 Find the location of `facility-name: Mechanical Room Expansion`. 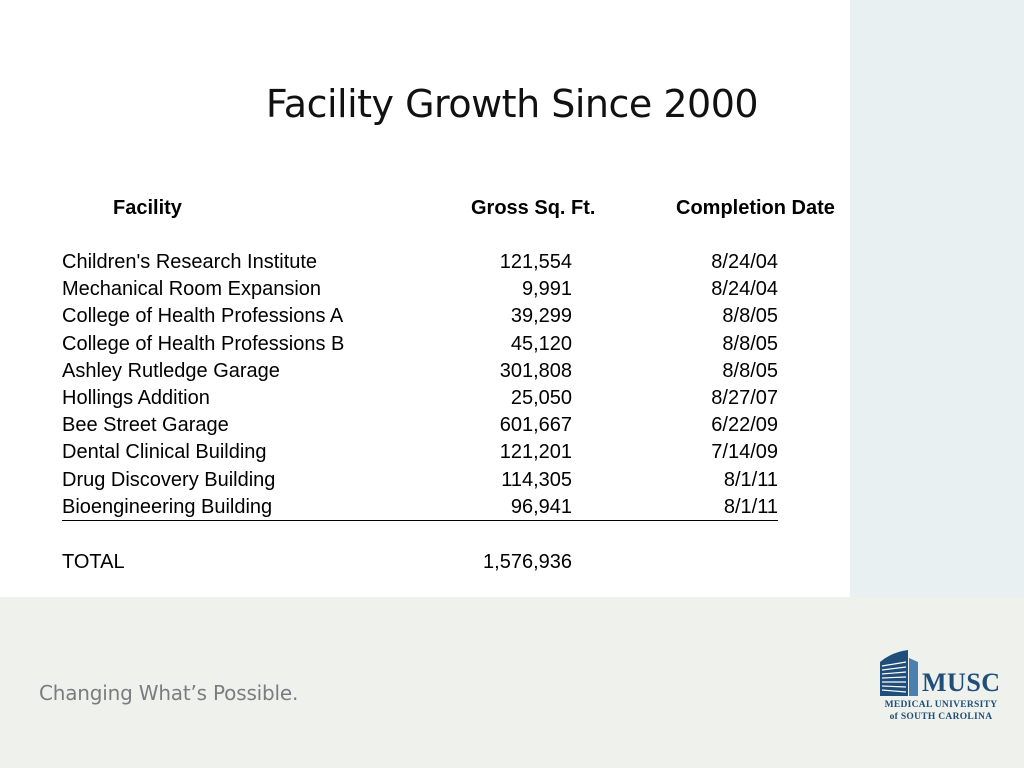

facility-name: Mechanical Room Expansion is located at coordinates (192, 289).